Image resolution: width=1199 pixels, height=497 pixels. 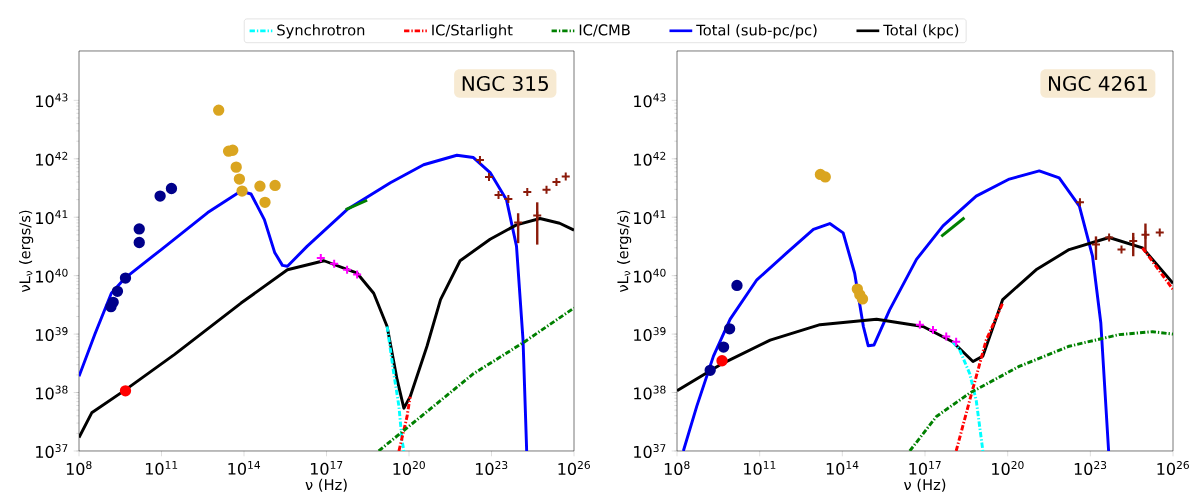 What do you see at coordinates (604, 30) in the screenshot?
I see `legend-label: IC/CMB` at bounding box center [604, 30].